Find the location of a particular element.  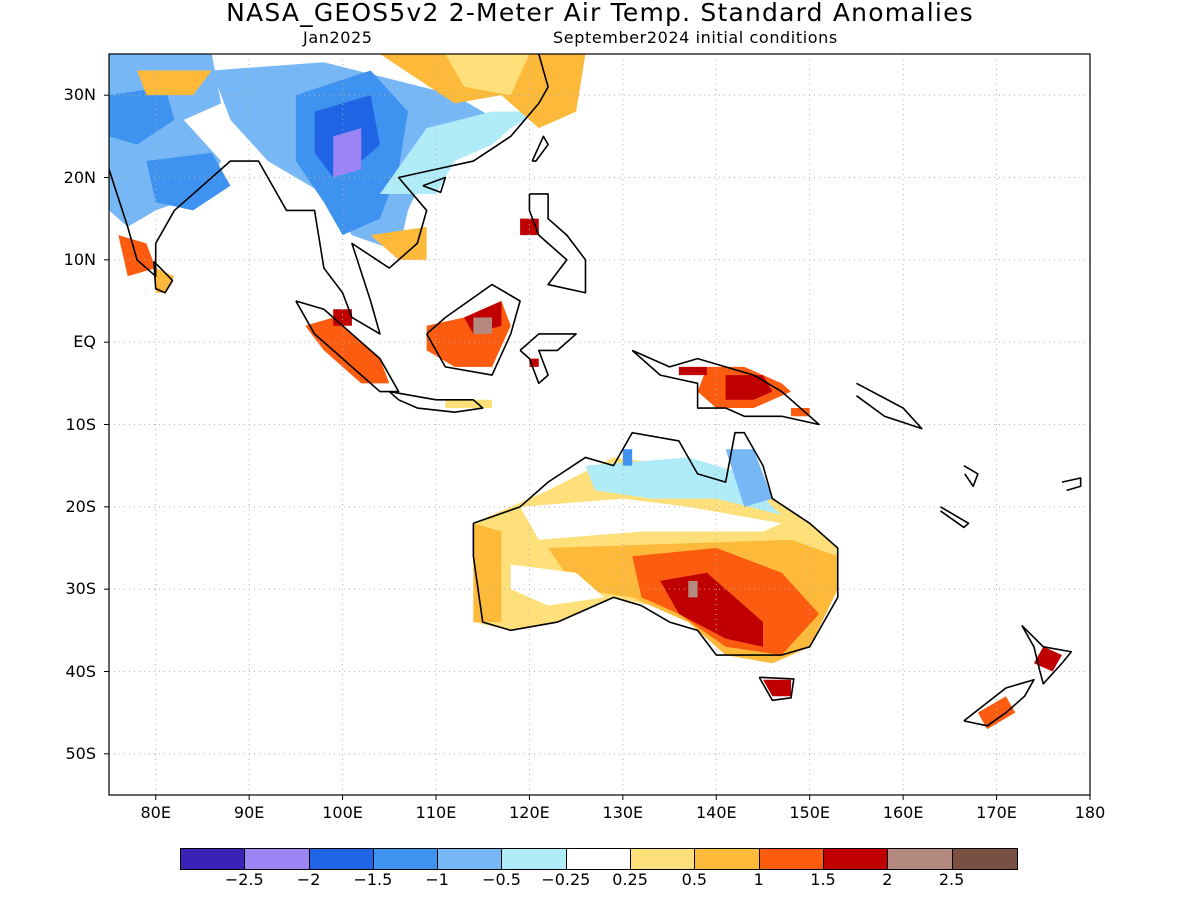

colorbar-label: −2.5 is located at coordinates (244, 879).